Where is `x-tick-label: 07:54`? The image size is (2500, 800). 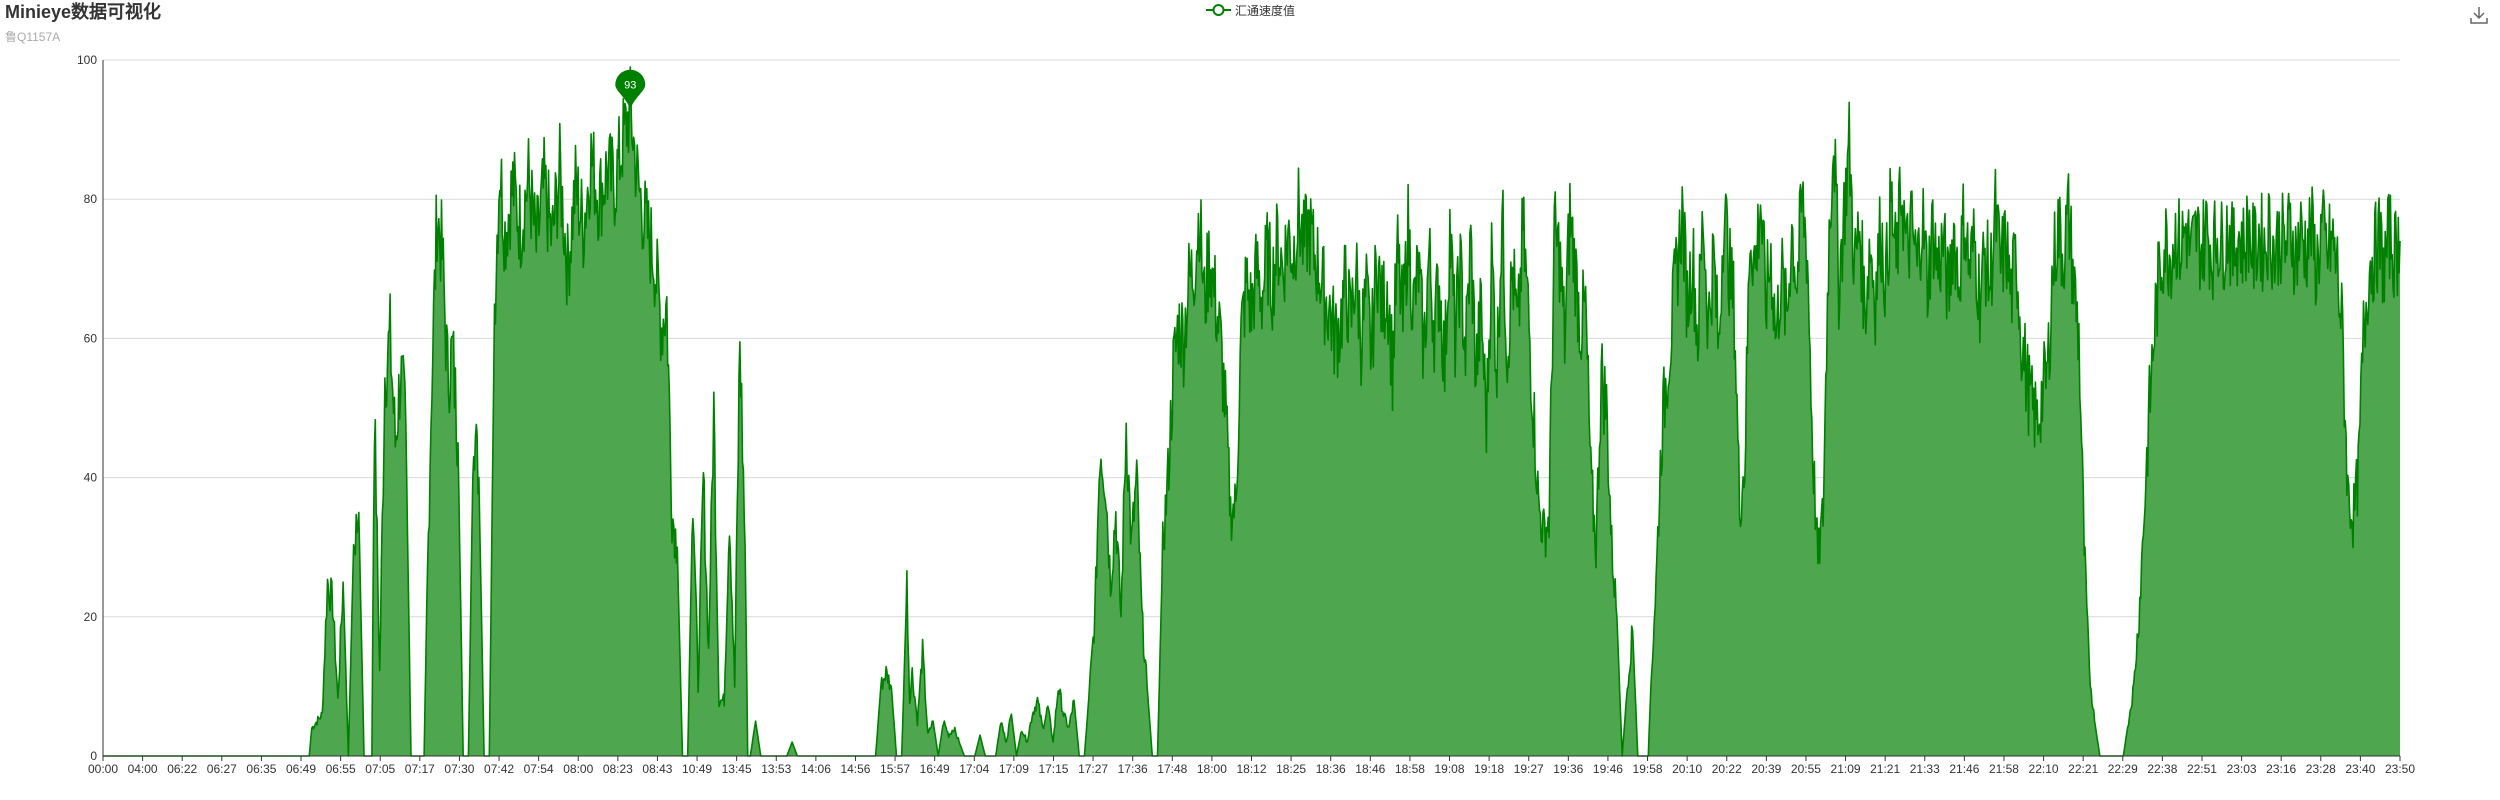
x-tick-label: 07:54 is located at coordinates (539, 769).